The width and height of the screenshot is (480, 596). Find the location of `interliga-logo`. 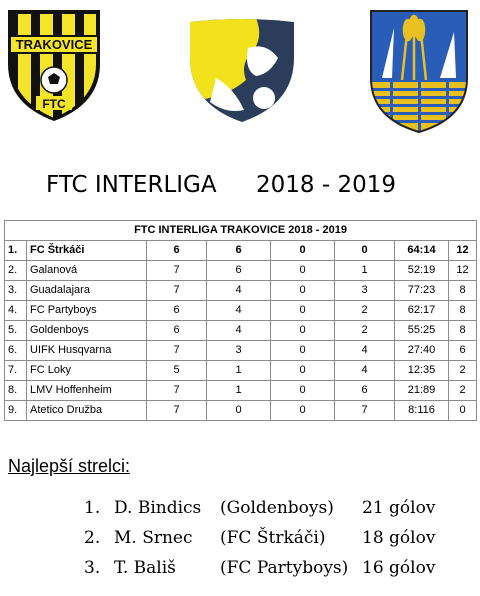

interliga-logo is located at coordinates (242, 70).